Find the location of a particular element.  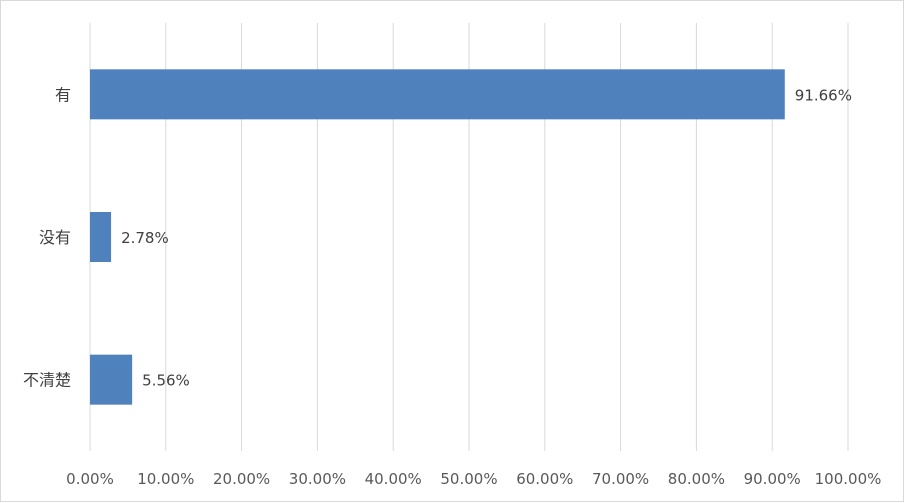

x-tick-label: 100.00% is located at coordinates (848, 479).